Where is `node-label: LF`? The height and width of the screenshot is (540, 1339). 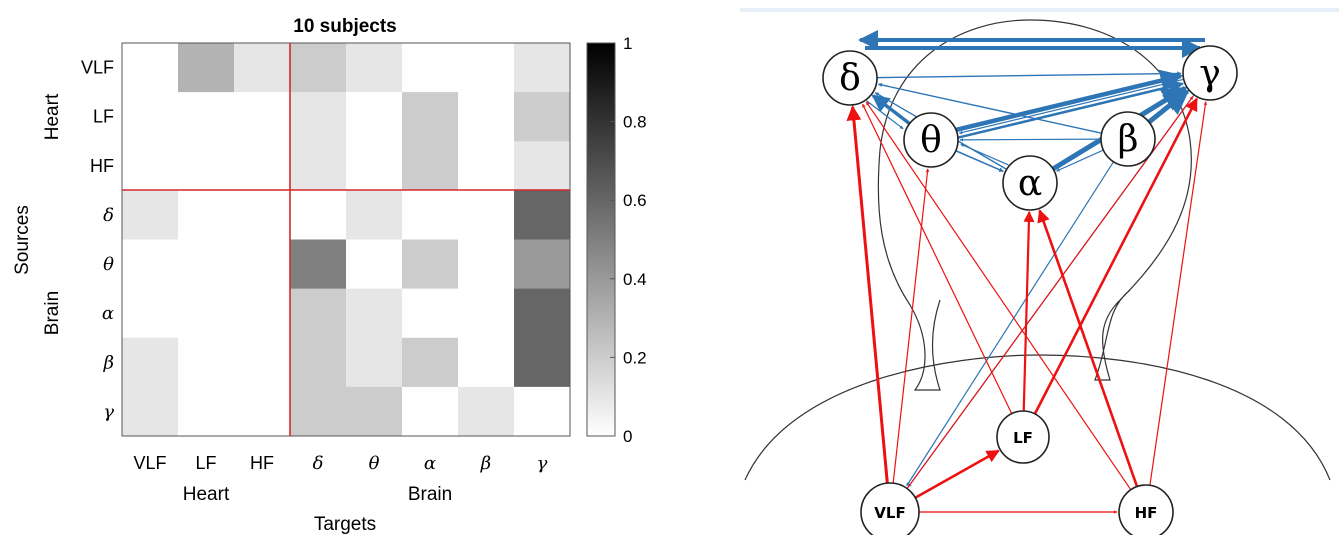 node-label: LF is located at coordinates (1023, 438).